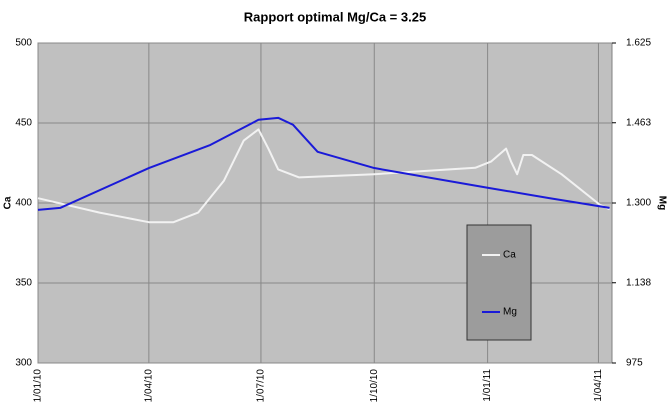  Describe the element at coordinates (638, 122) in the screenshot. I see `y2-tick-label: 1.463` at that location.